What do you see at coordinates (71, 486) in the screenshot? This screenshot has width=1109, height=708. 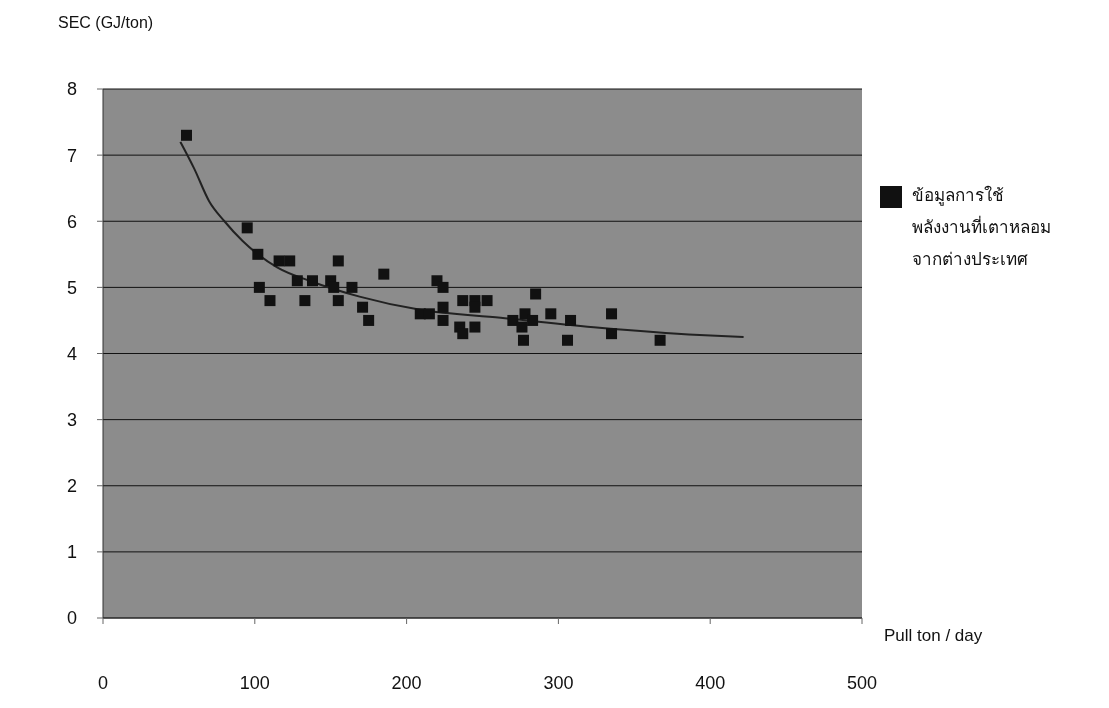 I see `y-tick-label: 2` at bounding box center [71, 486].